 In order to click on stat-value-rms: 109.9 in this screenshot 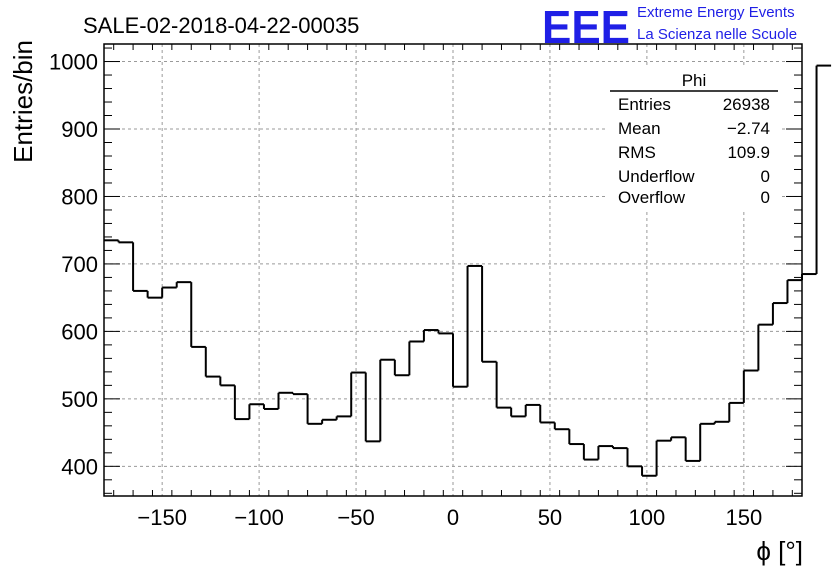, I will do `click(748, 152)`.